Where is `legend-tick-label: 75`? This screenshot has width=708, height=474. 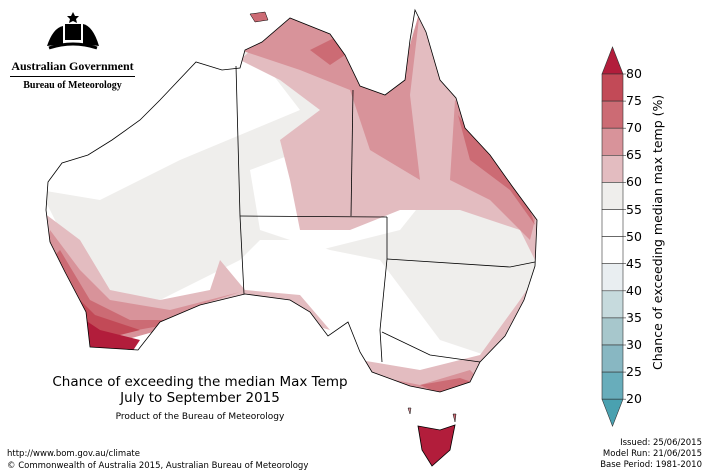 legend-tick-label: 75 is located at coordinates (634, 101).